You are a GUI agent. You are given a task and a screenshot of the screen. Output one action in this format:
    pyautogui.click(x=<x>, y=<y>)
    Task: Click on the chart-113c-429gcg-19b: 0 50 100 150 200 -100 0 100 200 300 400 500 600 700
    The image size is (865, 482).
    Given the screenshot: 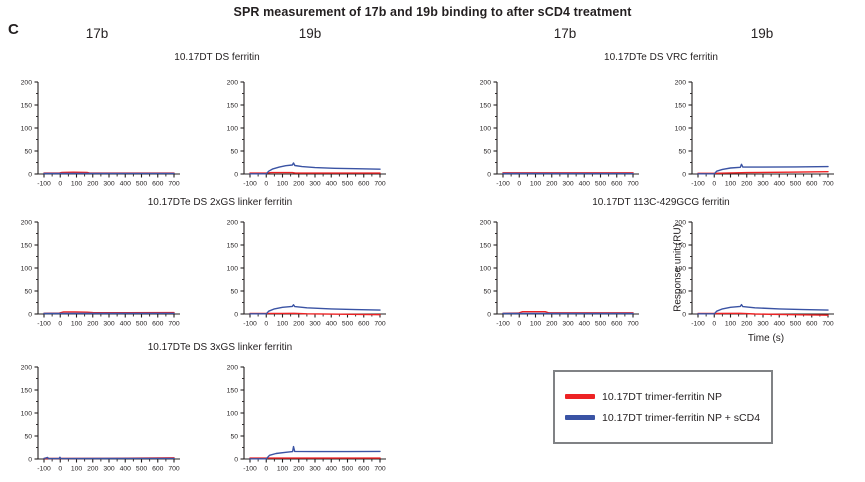 What is the action you would take?
    pyautogui.click(x=754, y=274)
    